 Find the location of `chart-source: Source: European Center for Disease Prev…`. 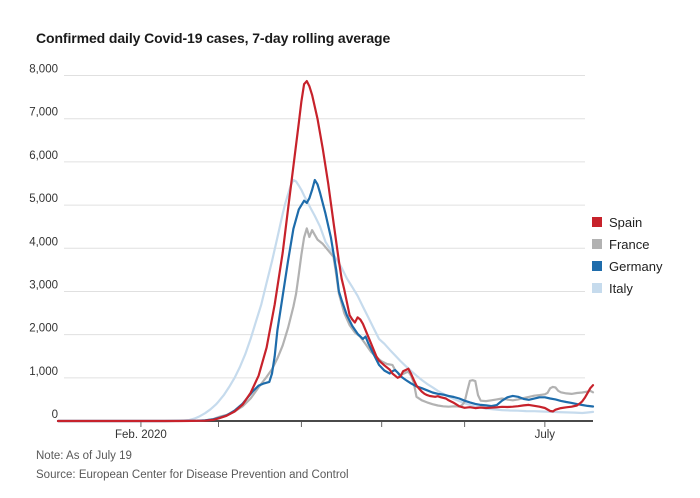

chart-source: Source: European Center for Disease Prev… is located at coordinates (192, 475).